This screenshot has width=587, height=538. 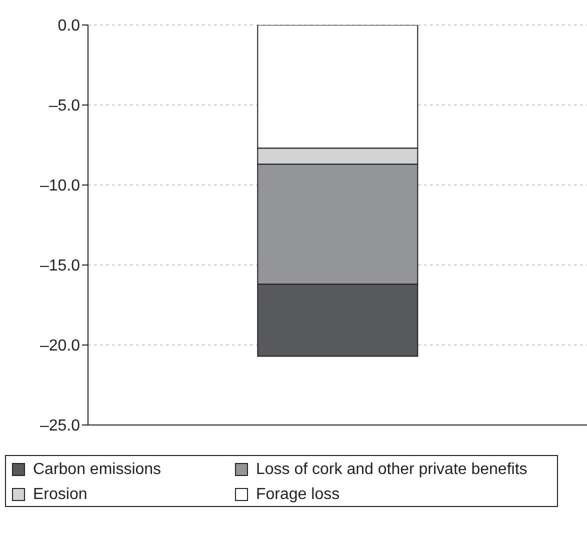 I want to click on y-tick-label: –20.0, so click(x=60, y=346).